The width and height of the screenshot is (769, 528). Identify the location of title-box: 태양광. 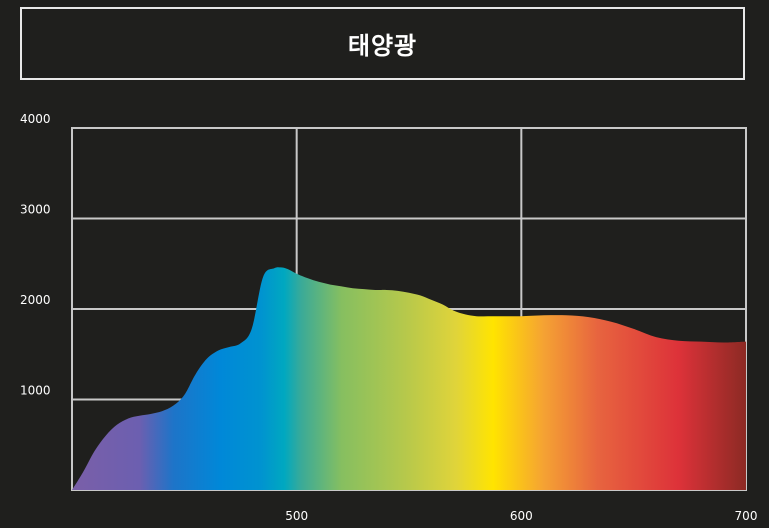
(382, 43).